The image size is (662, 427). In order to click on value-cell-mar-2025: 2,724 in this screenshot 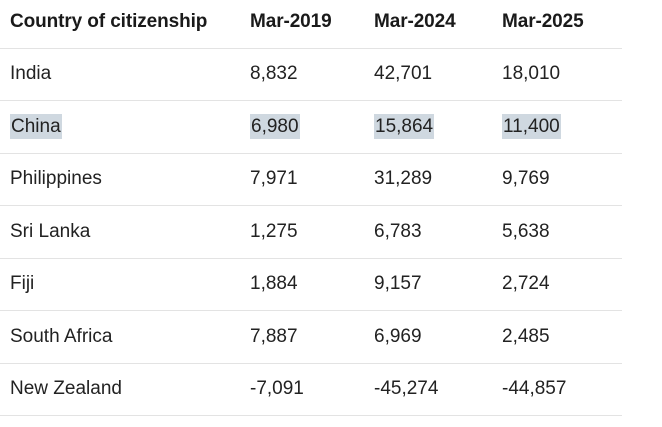, I will do `click(560, 284)`.